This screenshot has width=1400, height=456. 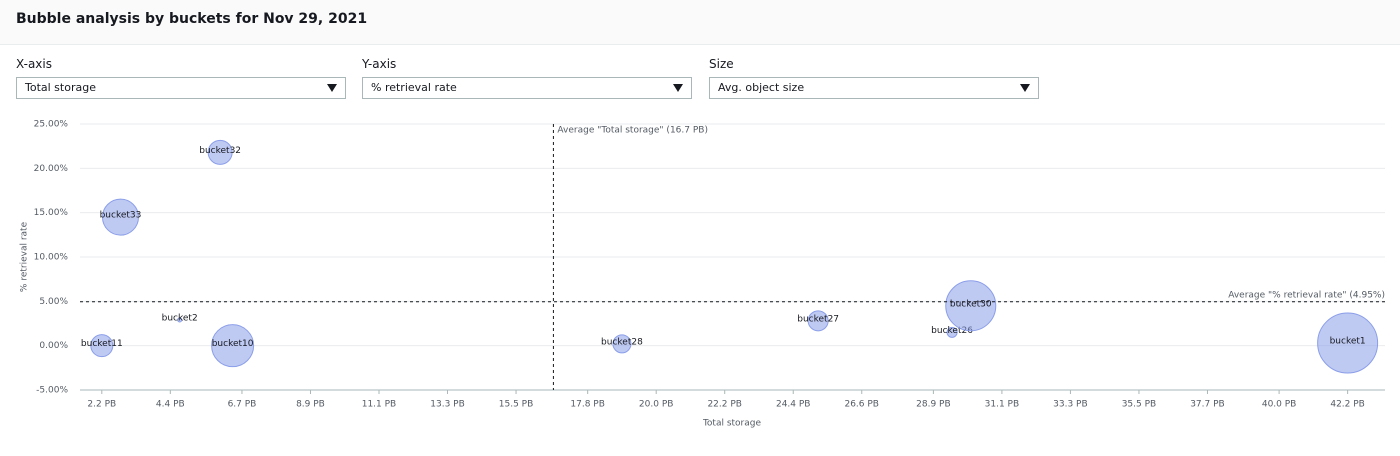 I want to click on bubble-label: bucket28, so click(x=622, y=342).